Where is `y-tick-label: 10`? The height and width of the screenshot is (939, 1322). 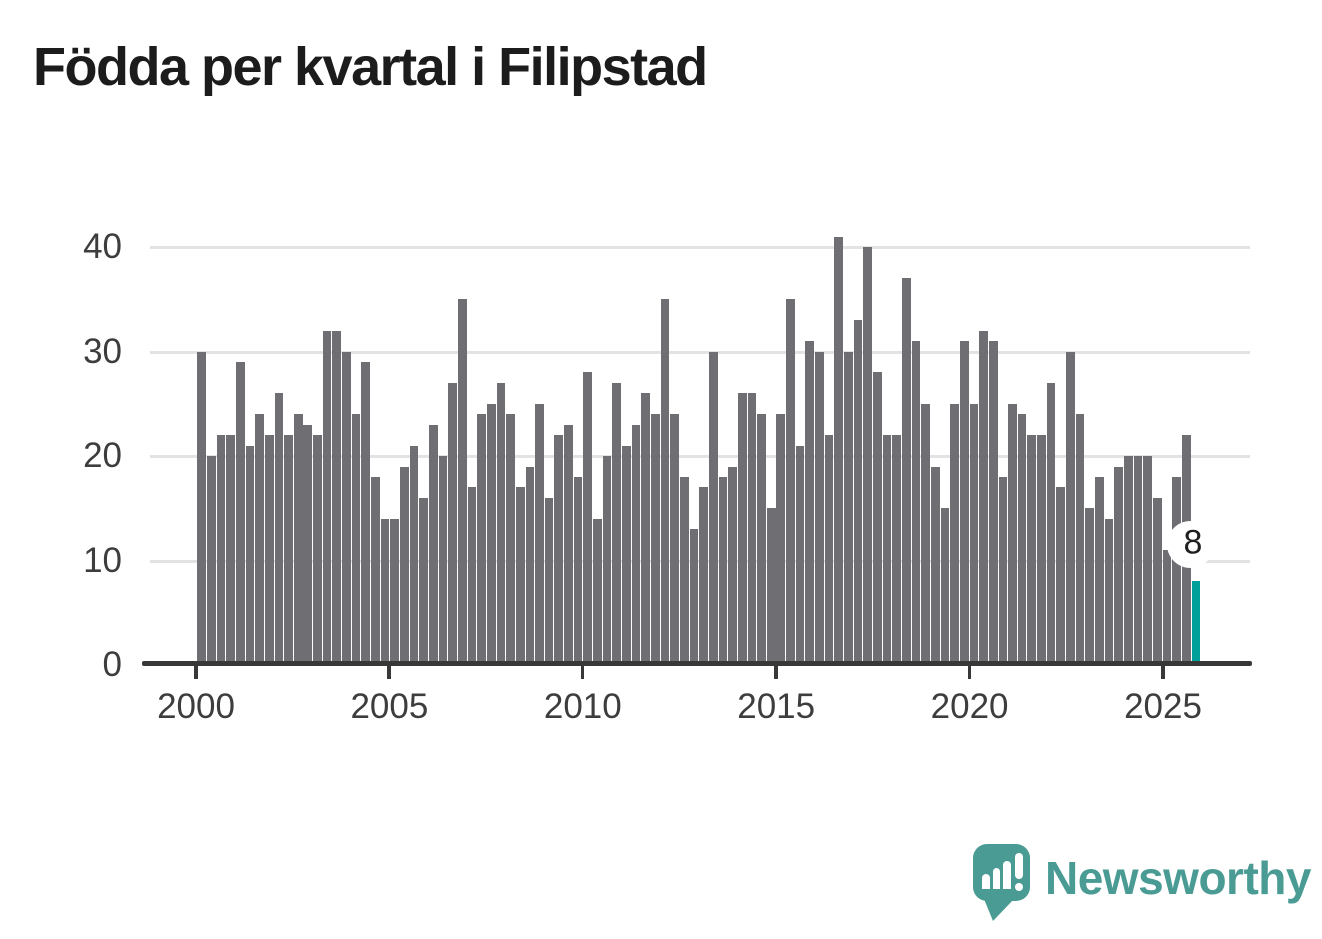 y-tick-label: 10 is located at coordinates (102, 560).